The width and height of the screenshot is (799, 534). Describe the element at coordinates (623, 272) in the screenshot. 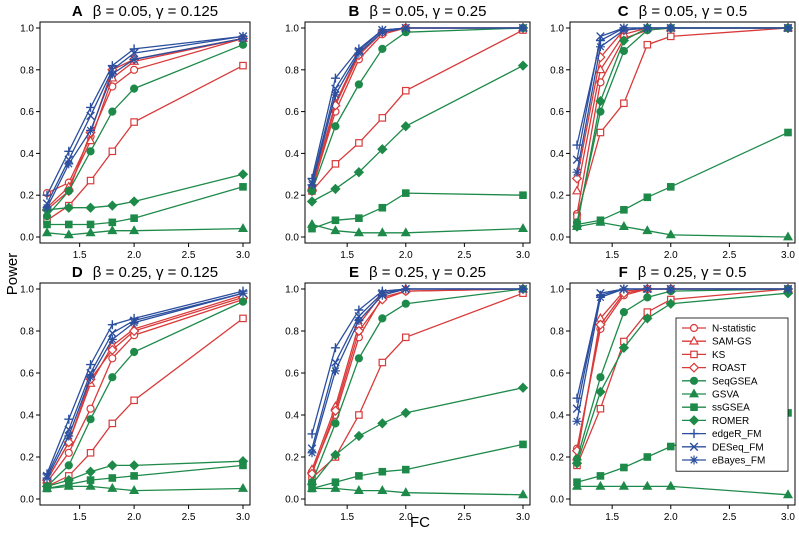

I see `panel-letter: F` at that location.